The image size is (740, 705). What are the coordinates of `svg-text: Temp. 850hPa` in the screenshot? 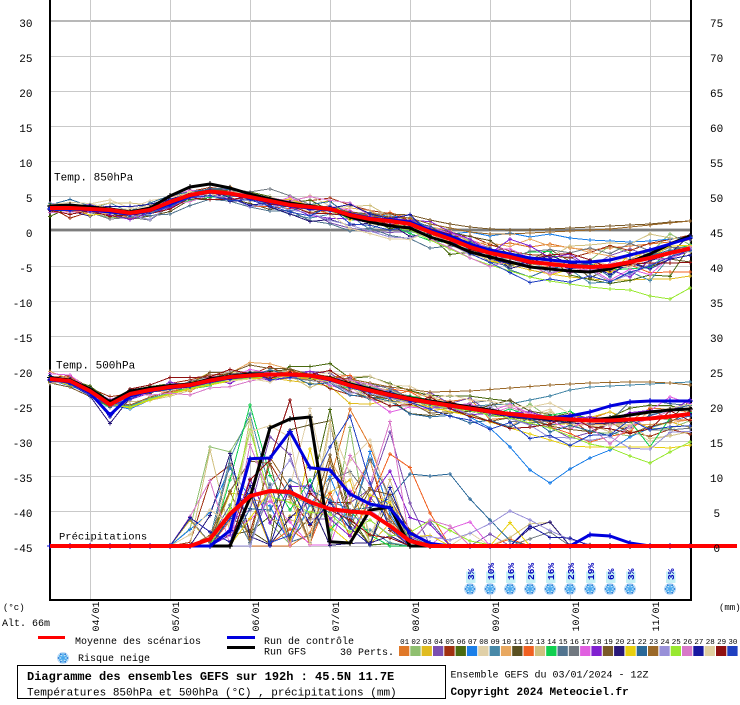 It's located at (94, 179).